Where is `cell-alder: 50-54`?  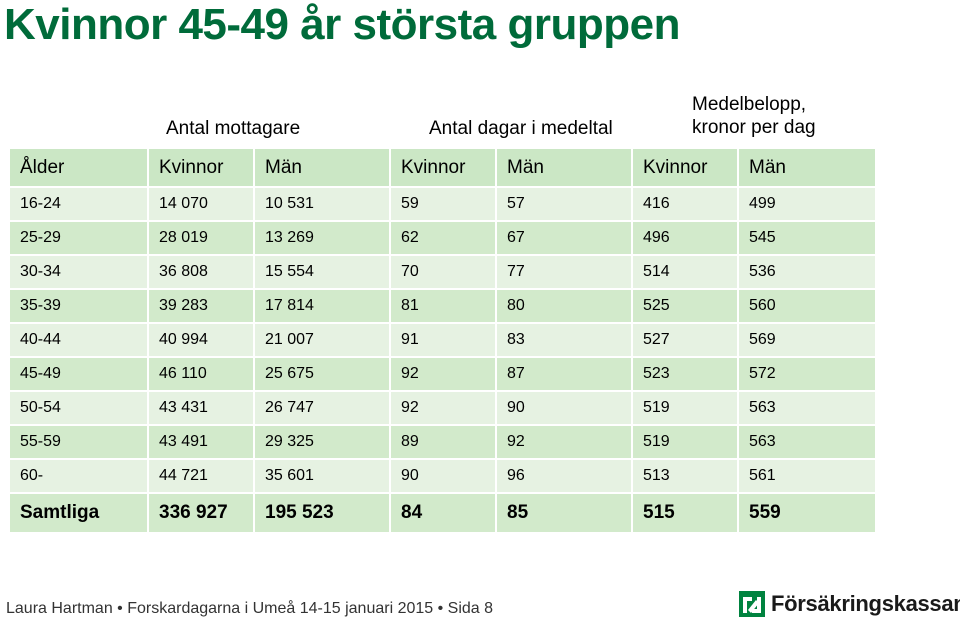
cell-alder: 50-54 is located at coordinates (78, 408).